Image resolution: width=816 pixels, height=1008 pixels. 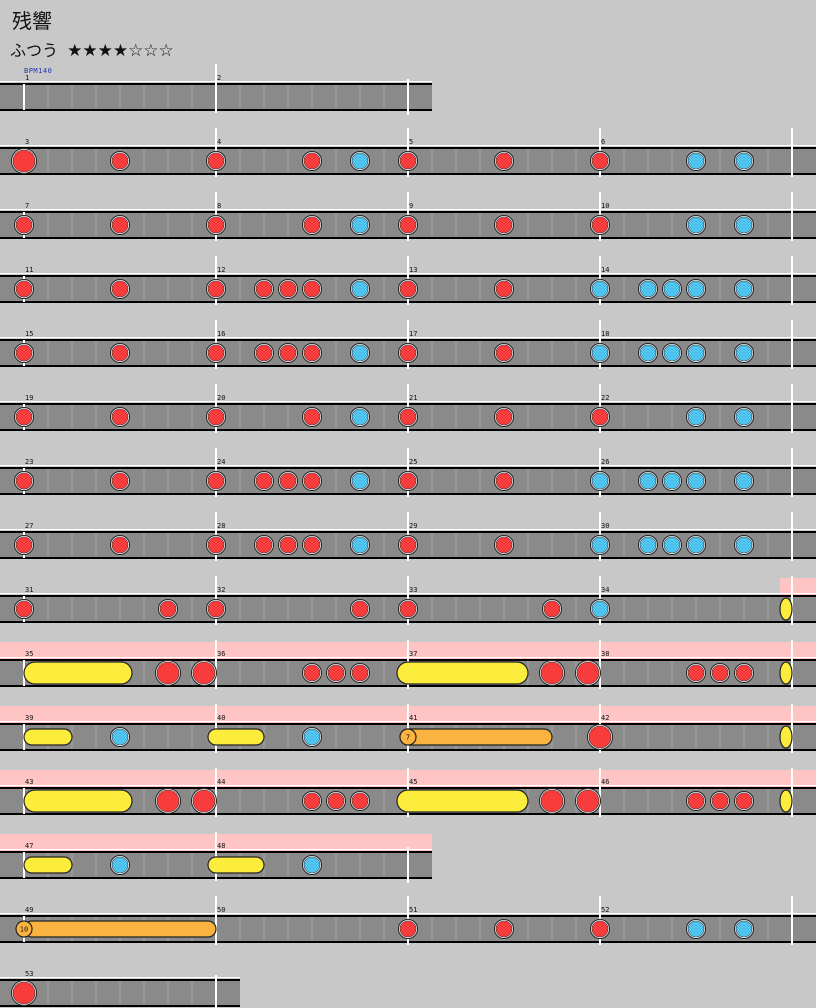 I want to click on measure-number: 11, so click(x=29, y=270).